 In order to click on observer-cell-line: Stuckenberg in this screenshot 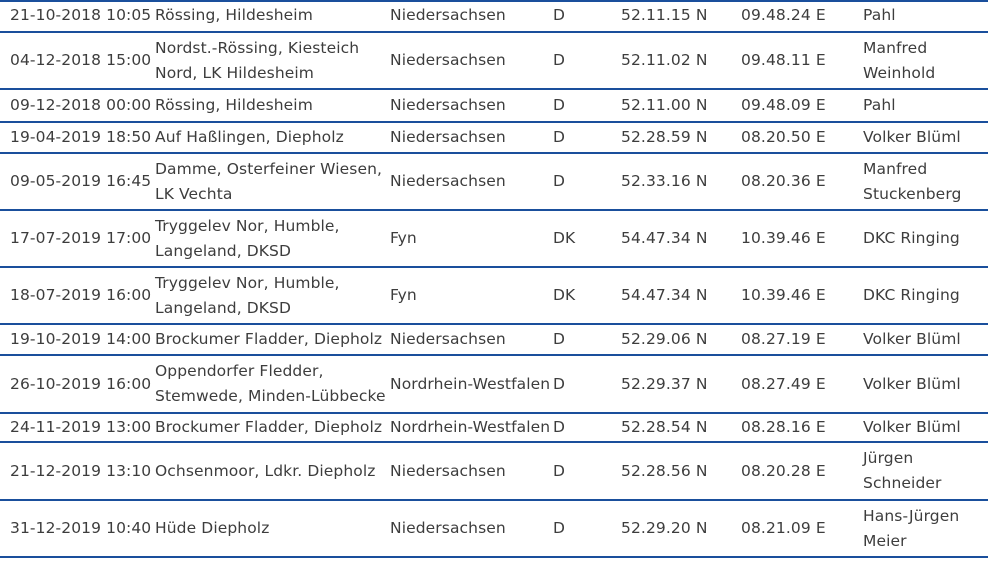, I will do `click(912, 193)`.